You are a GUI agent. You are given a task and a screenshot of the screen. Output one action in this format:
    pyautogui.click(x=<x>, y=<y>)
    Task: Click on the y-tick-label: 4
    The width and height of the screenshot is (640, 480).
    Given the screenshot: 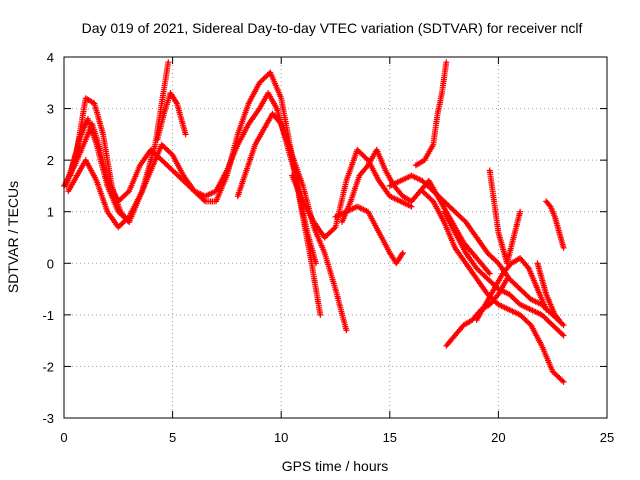 What is the action you would take?
    pyautogui.click(x=50, y=57)
    